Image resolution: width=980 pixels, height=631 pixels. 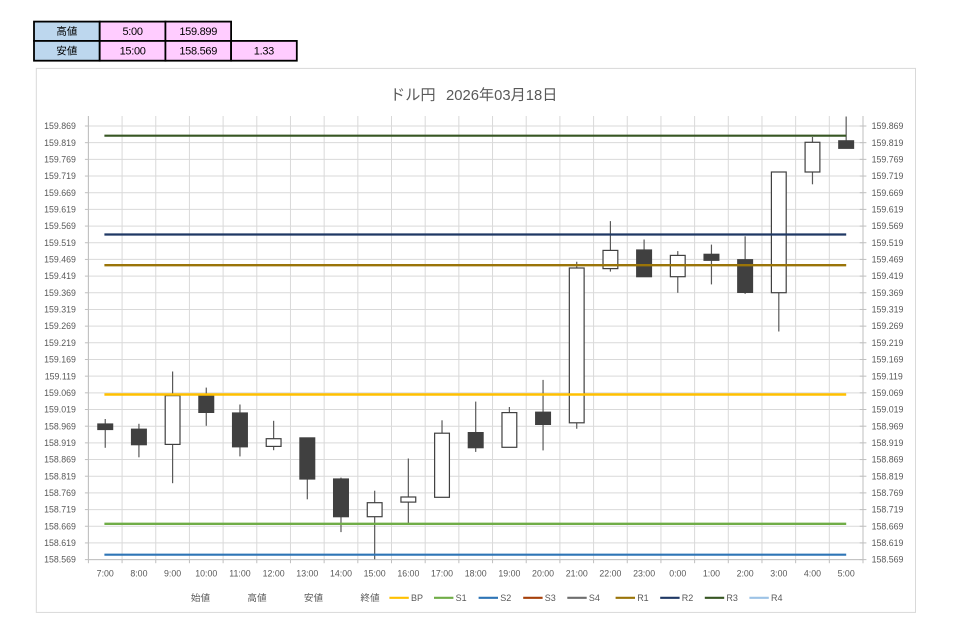 I want to click on svg-text: 18:00, so click(x=476, y=574).